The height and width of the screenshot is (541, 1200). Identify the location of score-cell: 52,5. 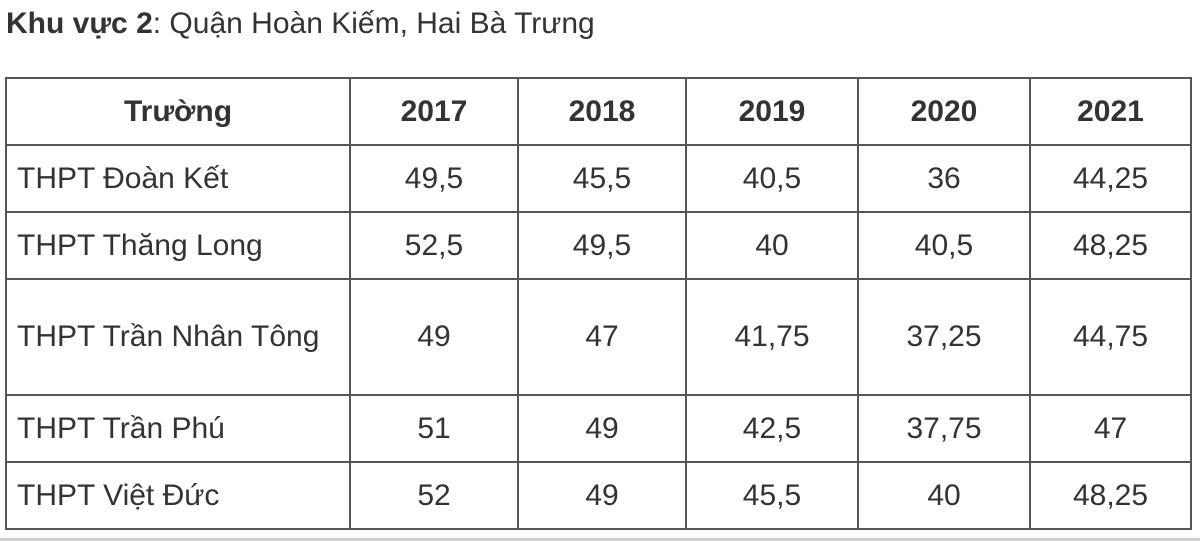
(434, 245).